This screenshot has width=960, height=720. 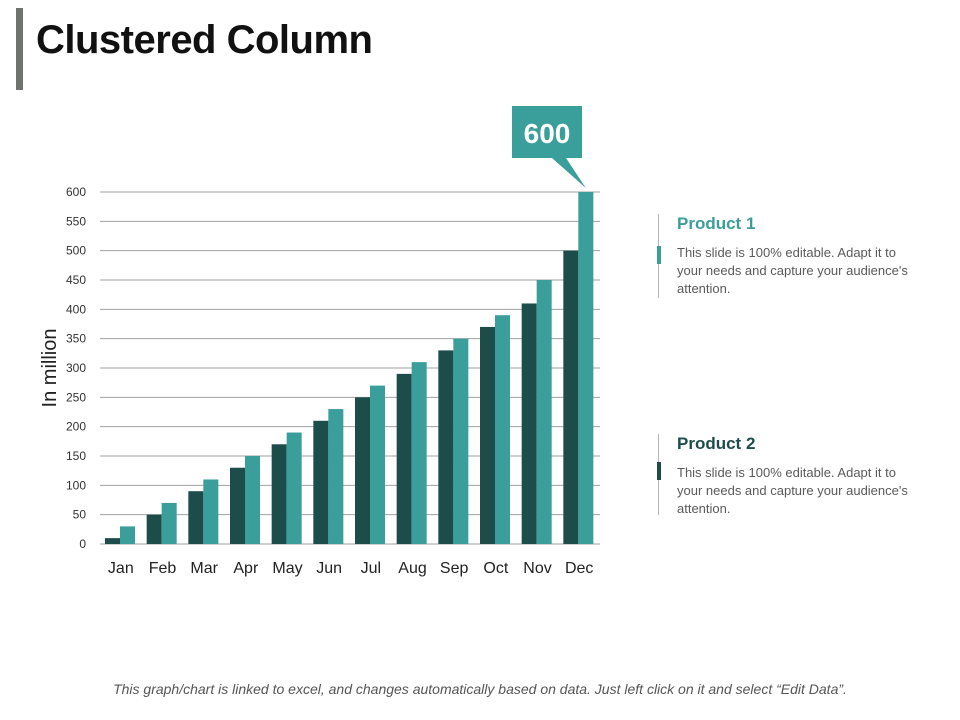 What do you see at coordinates (196, 517) in the screenshot?
I see `bar-product-2-mar` at bounding box center [196, 517].